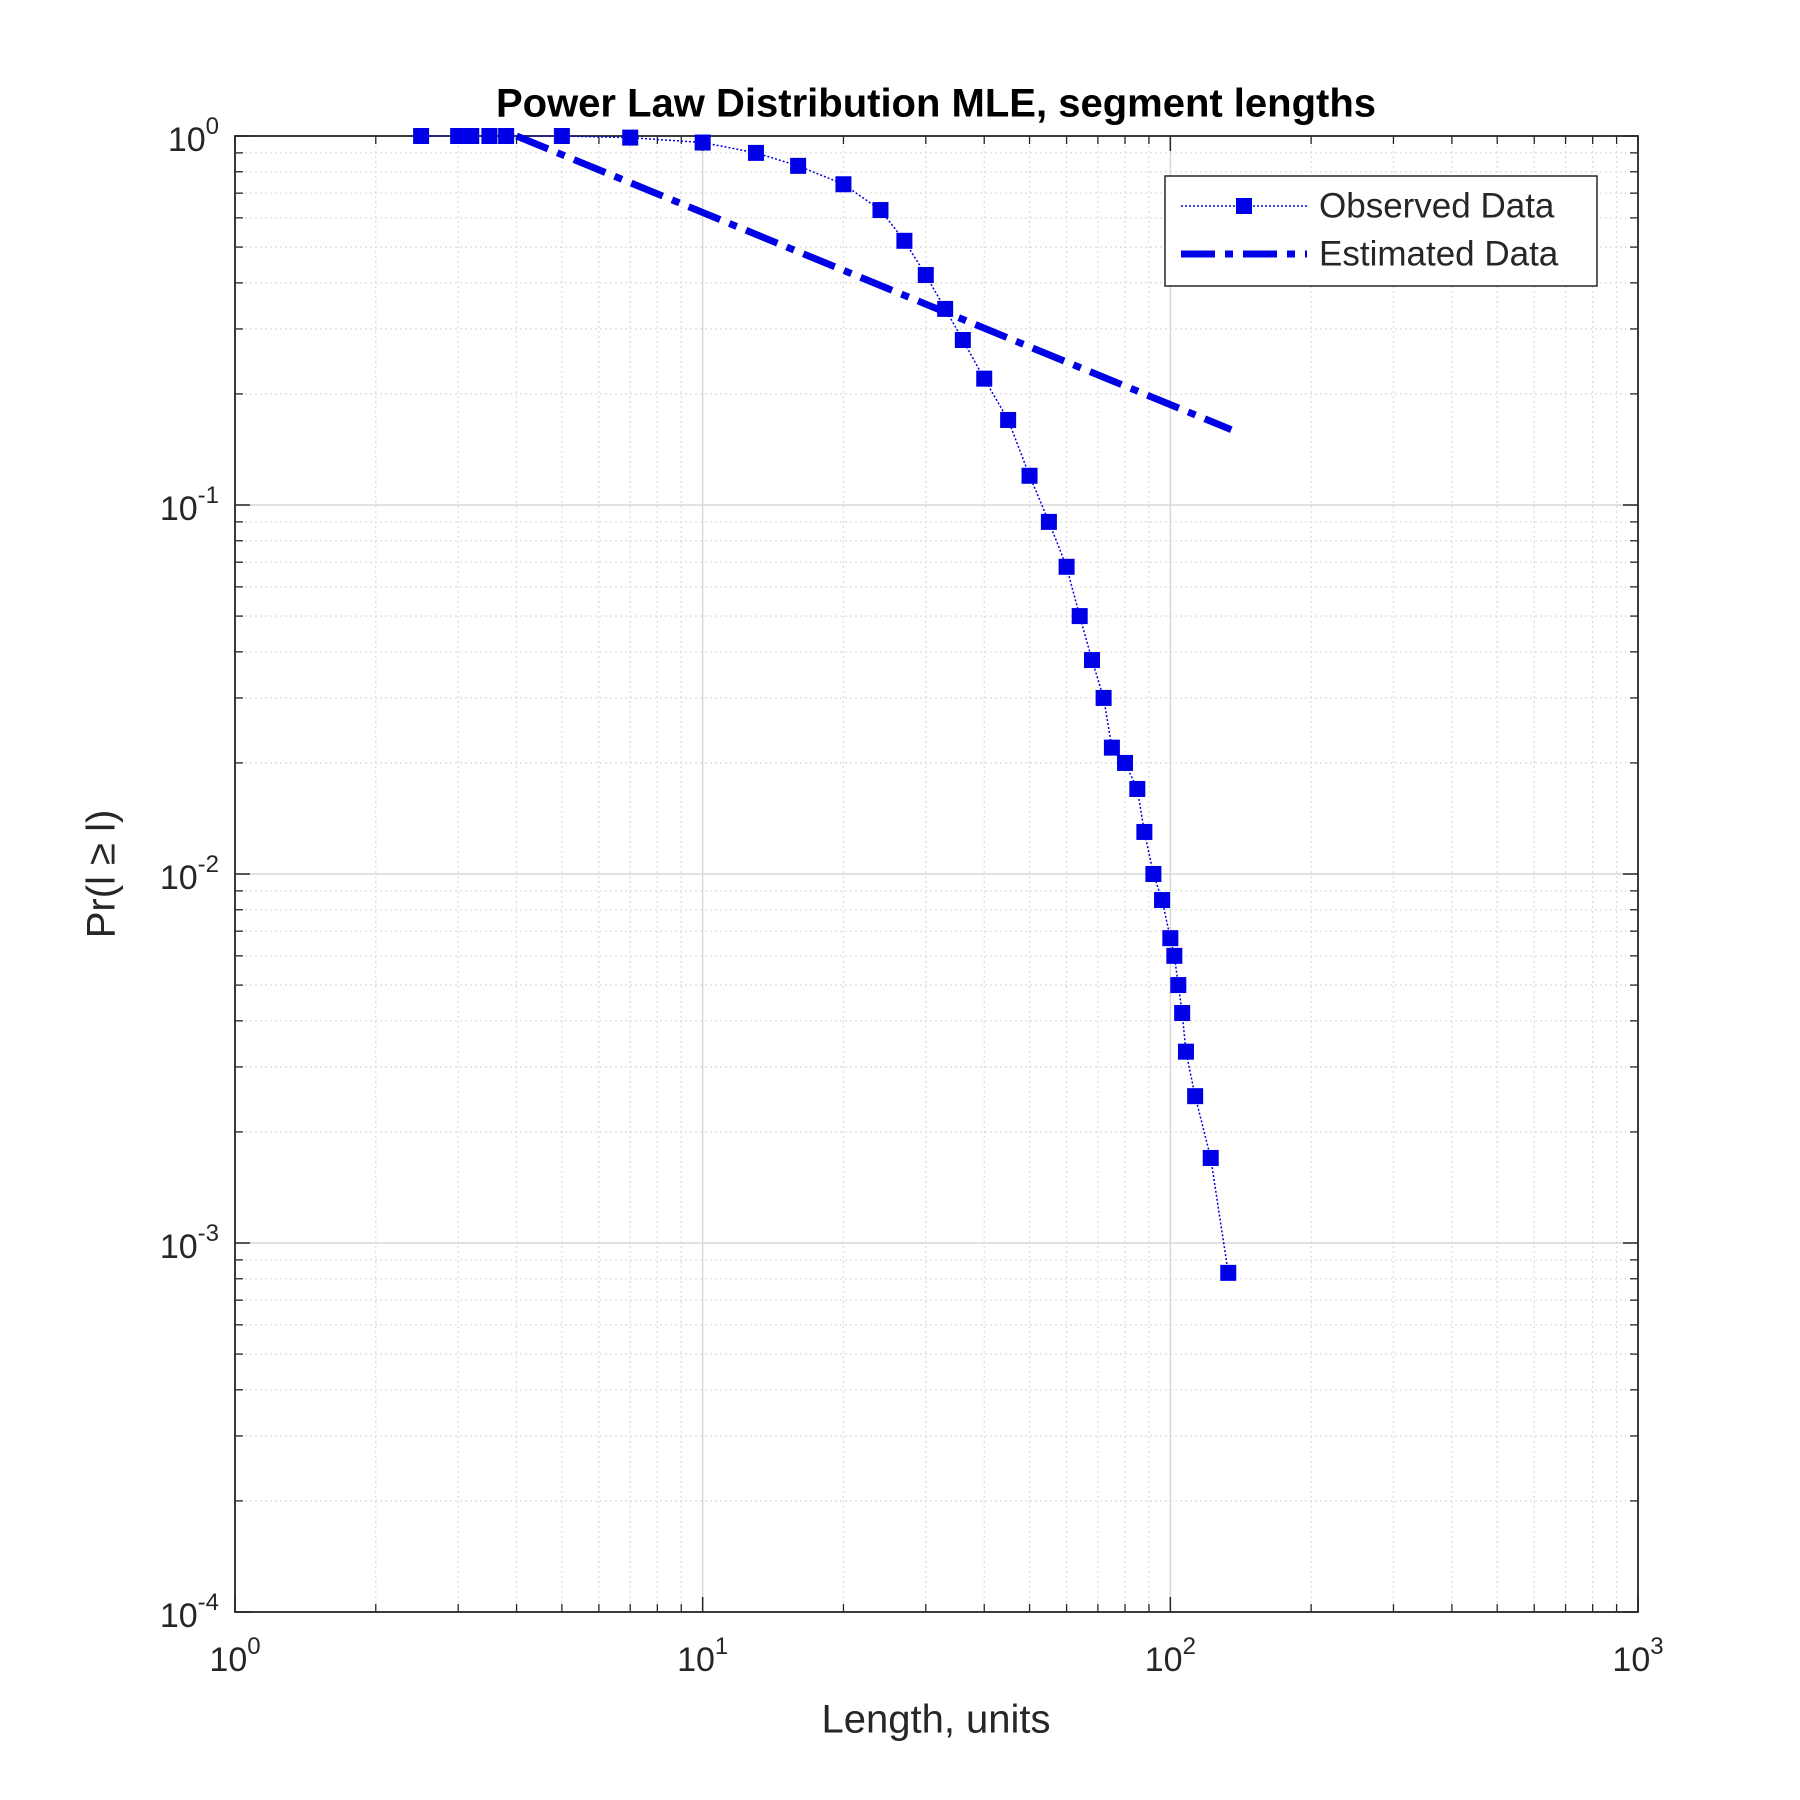 The image size is (1800, 1800). What do you see at coordinates (189, 1243) in the screenshot?
I see `y-tick-label: 10⁻³` at bounding box center [189, 1243].